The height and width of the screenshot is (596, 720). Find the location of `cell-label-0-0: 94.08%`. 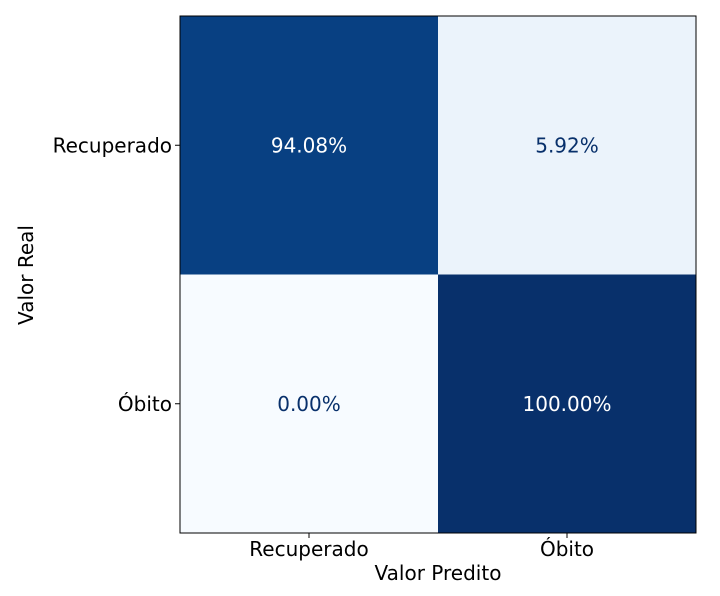

cell-label-0-0: 94.08% is located at coordinates (309, 145).